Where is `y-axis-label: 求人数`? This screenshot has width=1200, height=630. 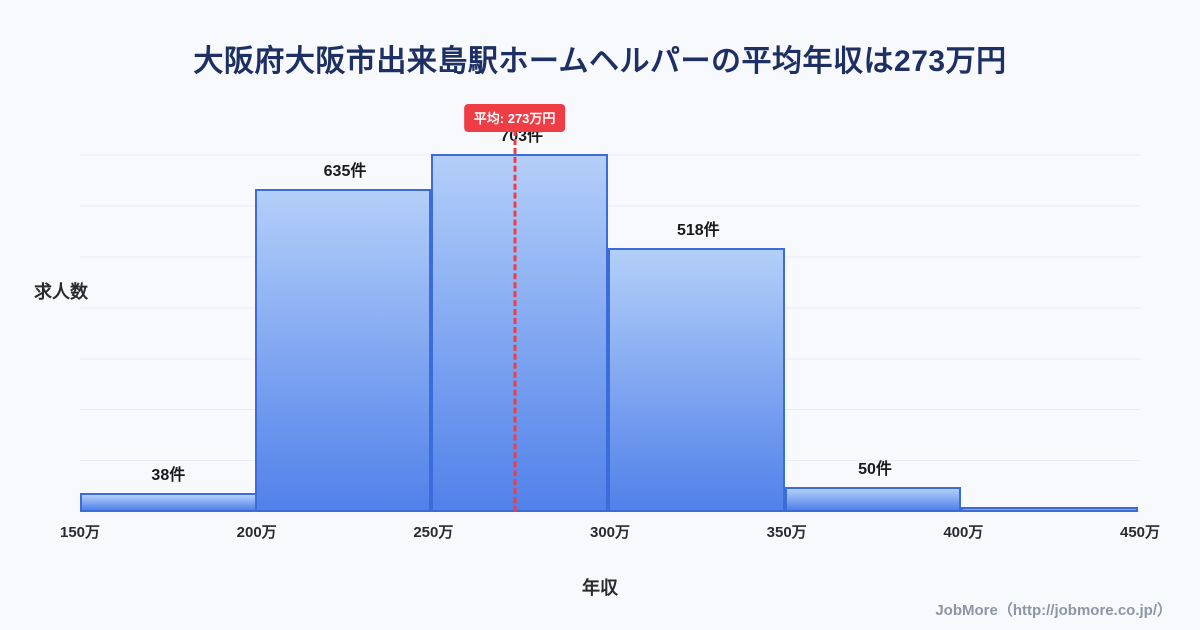
y-axis-label: 求人数 is located at coordinates (61, 292).